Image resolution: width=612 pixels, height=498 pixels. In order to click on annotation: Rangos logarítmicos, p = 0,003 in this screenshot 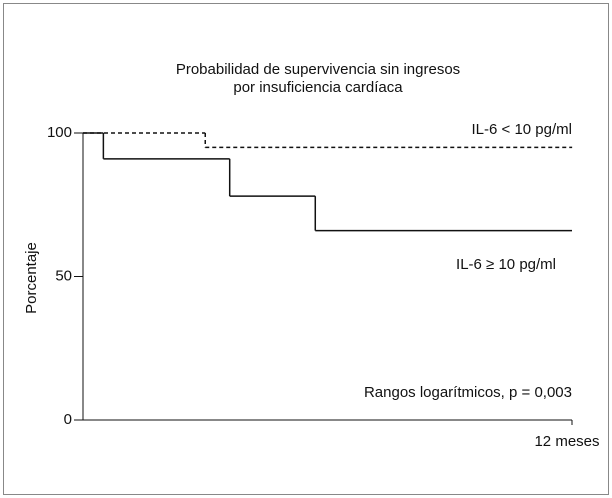, I will do `click(468, 392)`.